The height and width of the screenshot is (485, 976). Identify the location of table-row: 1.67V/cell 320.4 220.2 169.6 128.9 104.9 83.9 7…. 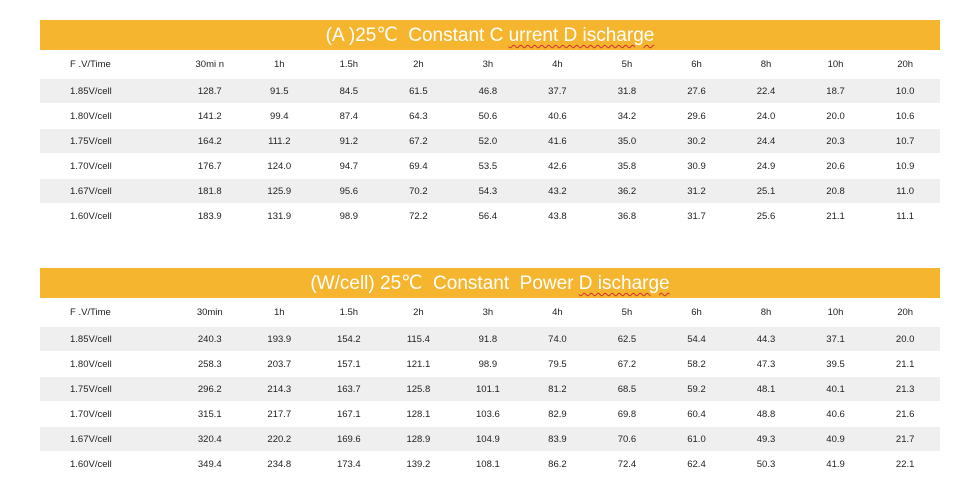
(490, 439).